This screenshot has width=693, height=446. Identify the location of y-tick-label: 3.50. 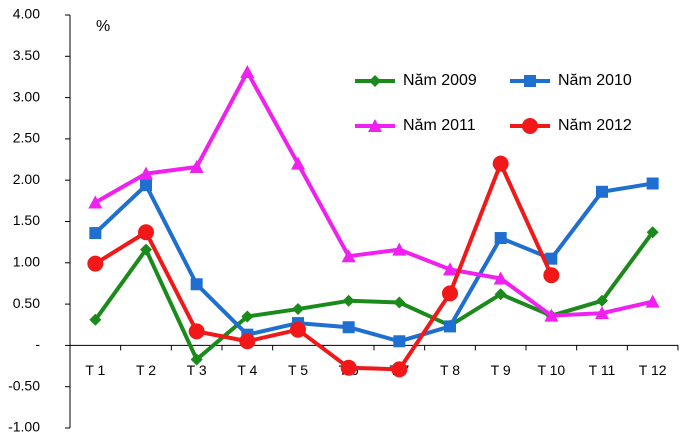
(26, 55).